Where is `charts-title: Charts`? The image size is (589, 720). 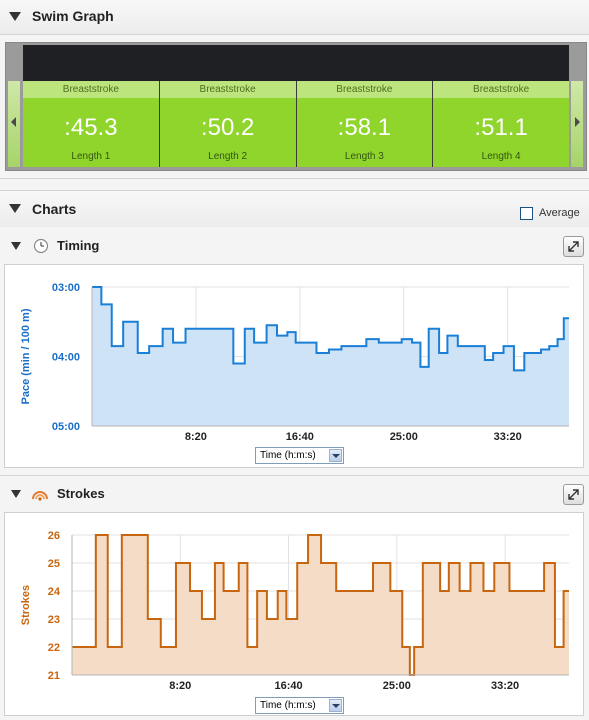
charts-title: Charts is located at coordinates (54, 209).